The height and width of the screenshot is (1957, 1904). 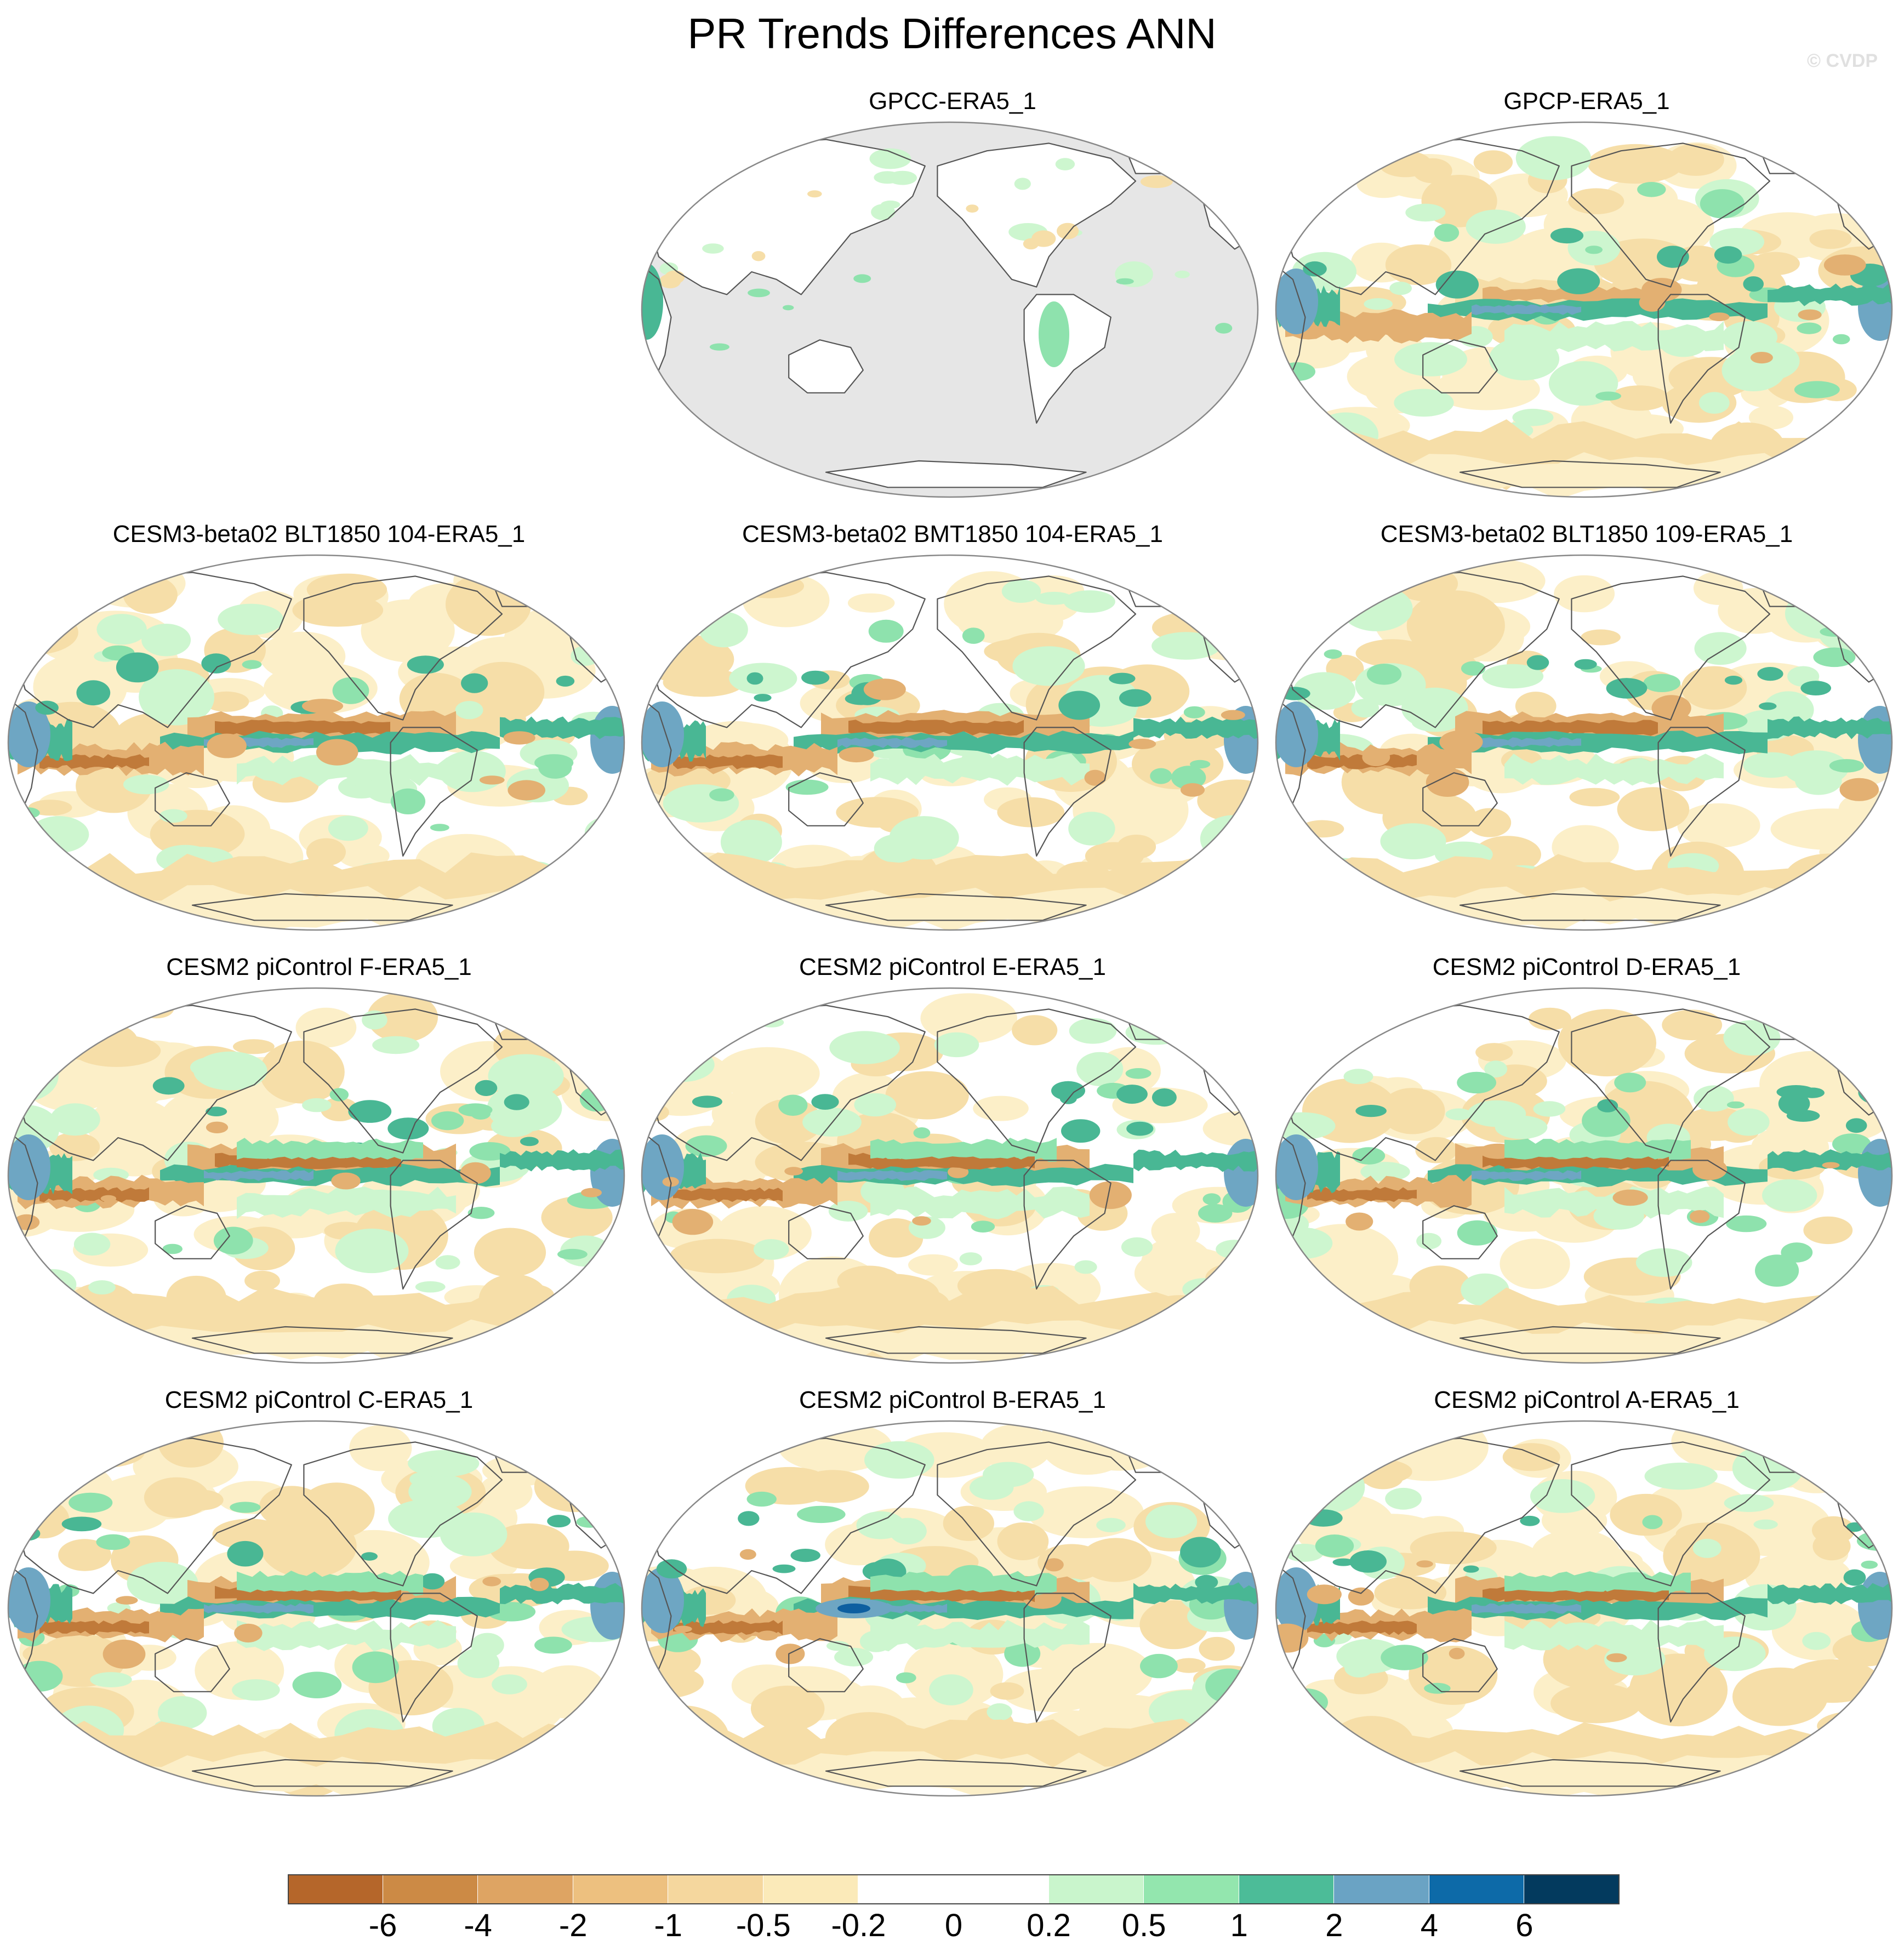 I want to click on south-indian-dry-core, so click(x=94, y=1628).